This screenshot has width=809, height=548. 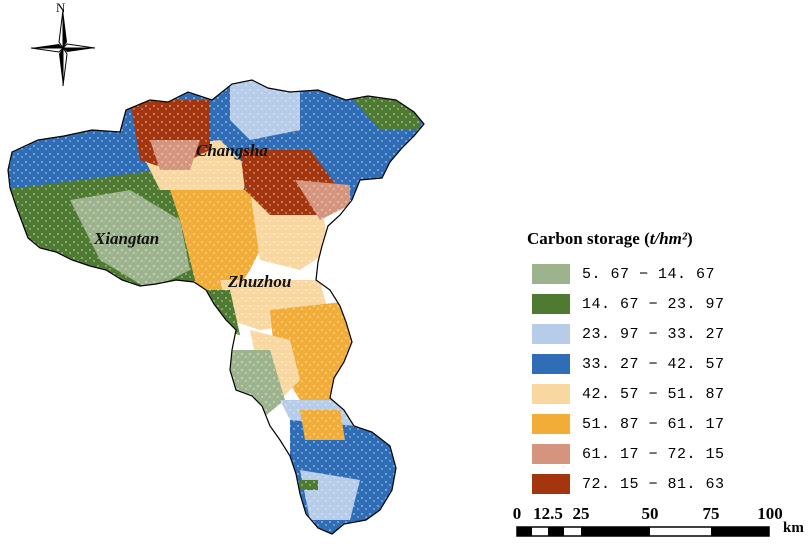 I want to click on north-label: N, so click(x=61, y=7).